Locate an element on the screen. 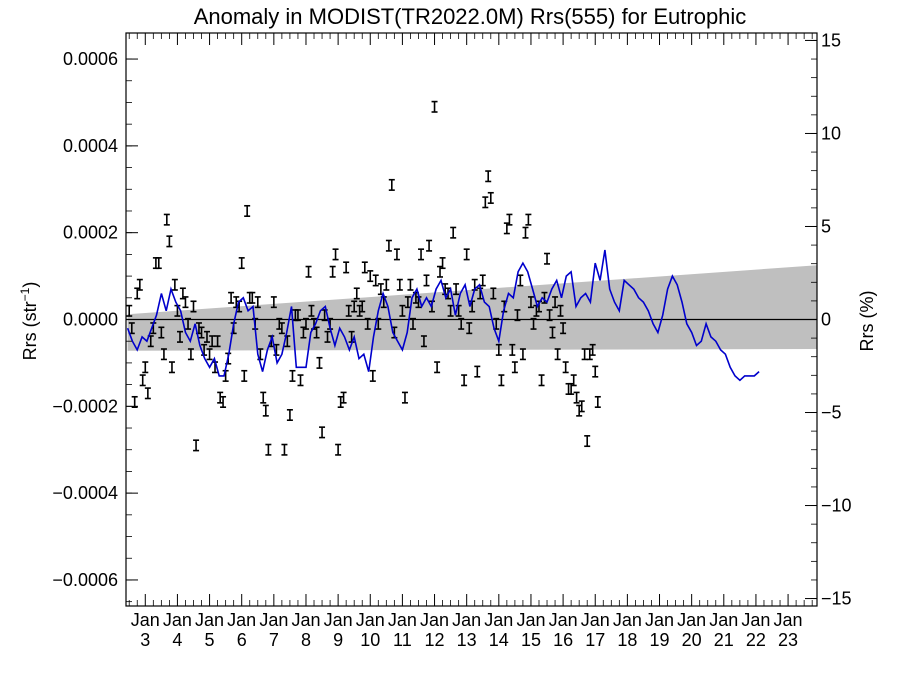  y-tick-label-left: 0.0000 is located at coordinates (90, 320).